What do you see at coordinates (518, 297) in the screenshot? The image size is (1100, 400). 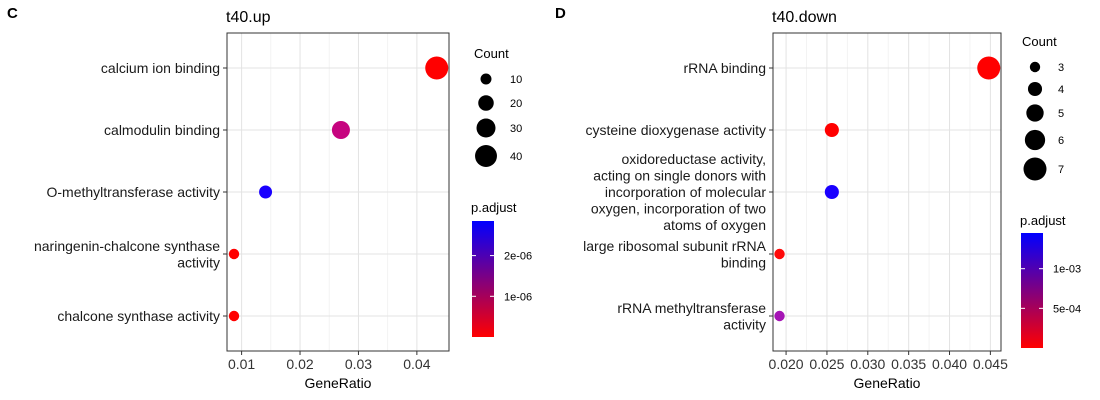 I see `color-legend-label: 1e-06` at bounding box center [518, 297].